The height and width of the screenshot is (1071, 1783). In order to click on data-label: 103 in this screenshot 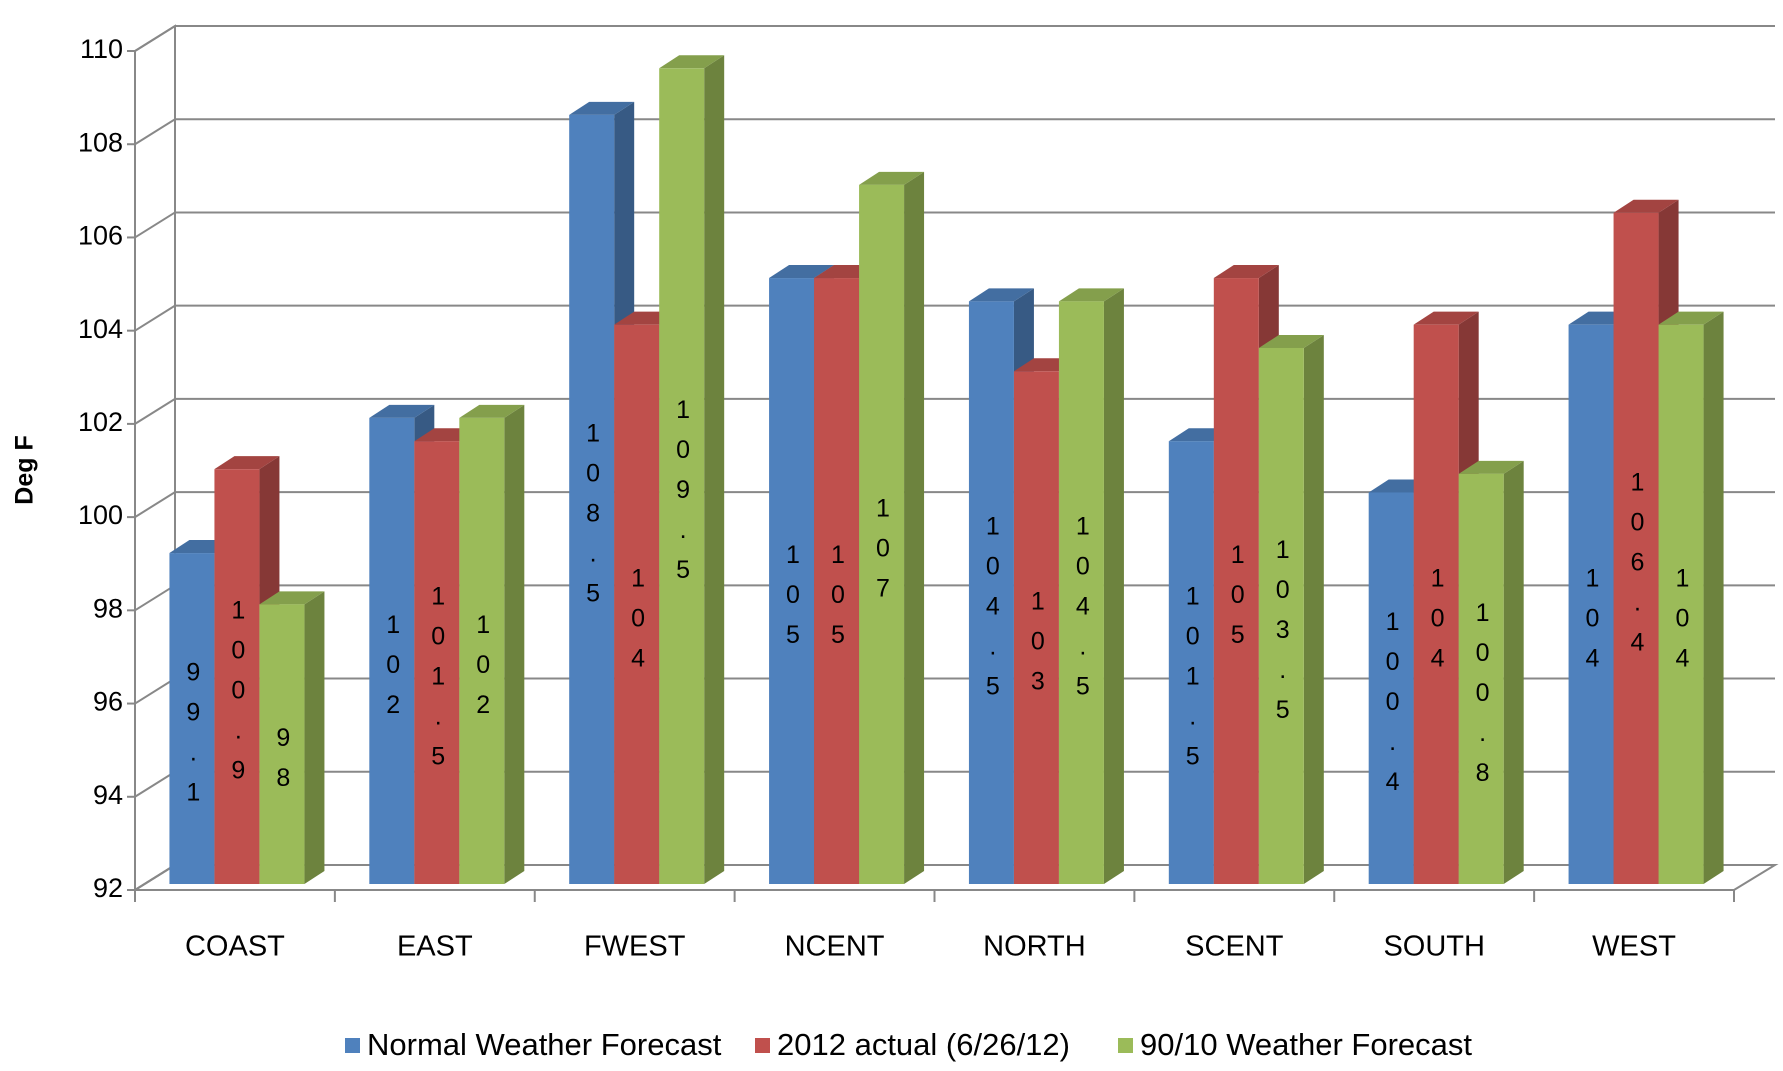, I will do `click(1038, 648)`.